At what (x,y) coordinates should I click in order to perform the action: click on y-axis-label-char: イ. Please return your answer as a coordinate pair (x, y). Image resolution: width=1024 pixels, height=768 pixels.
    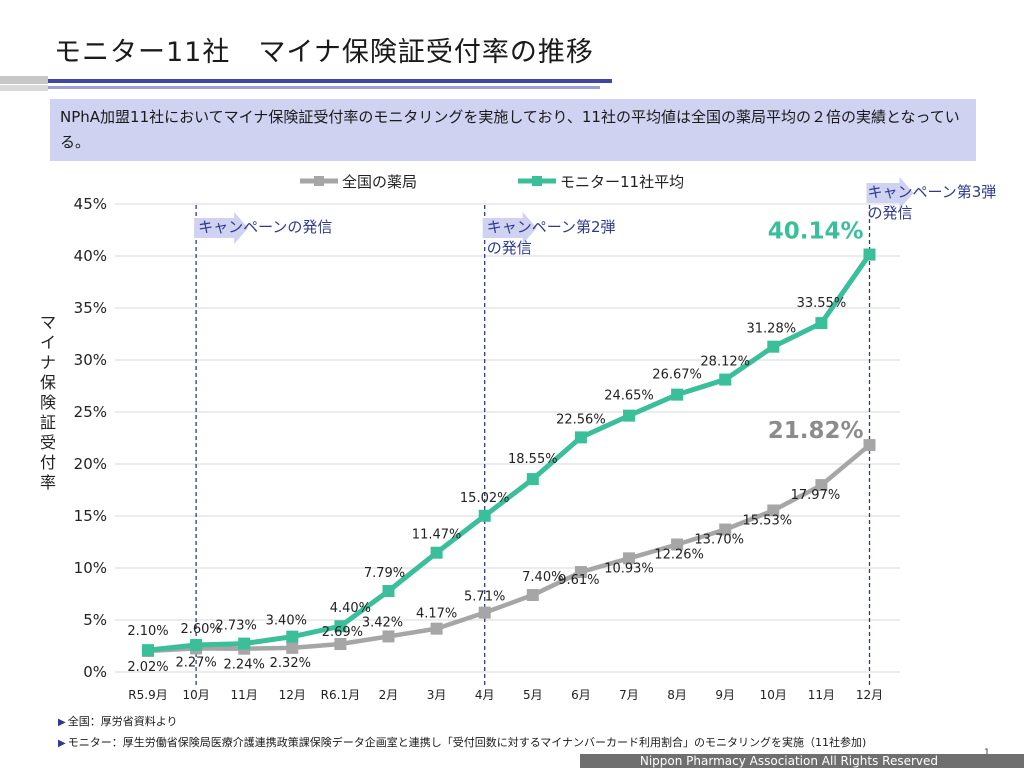
    Looking at the image, I should click on (48, 342).